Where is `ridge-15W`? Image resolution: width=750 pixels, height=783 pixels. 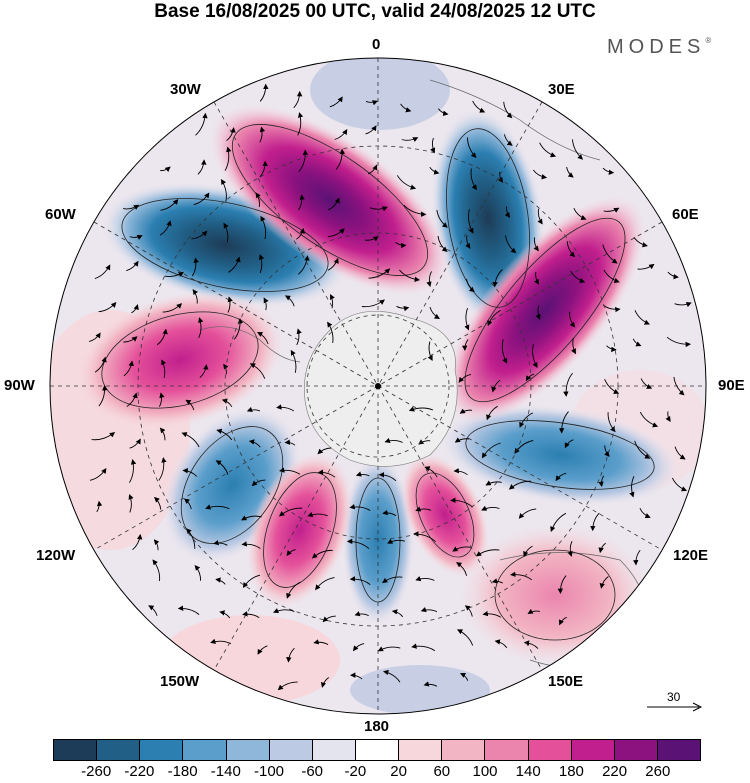
ridge-15W is located at coordinates (330, 200).